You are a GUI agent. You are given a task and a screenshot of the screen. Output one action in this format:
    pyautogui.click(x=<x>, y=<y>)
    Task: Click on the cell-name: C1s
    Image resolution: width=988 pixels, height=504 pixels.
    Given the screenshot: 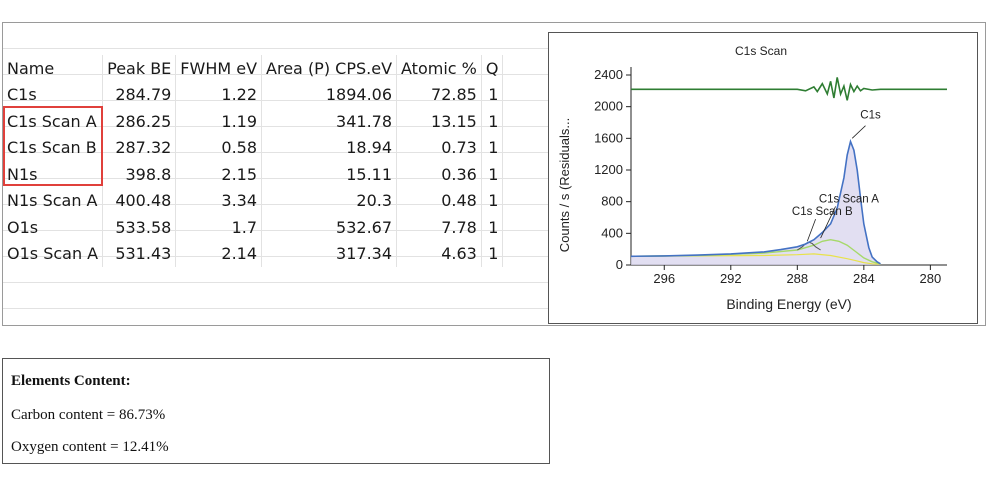 What is the action you would take?
    pyautogui.click(x=53, y=94)
    